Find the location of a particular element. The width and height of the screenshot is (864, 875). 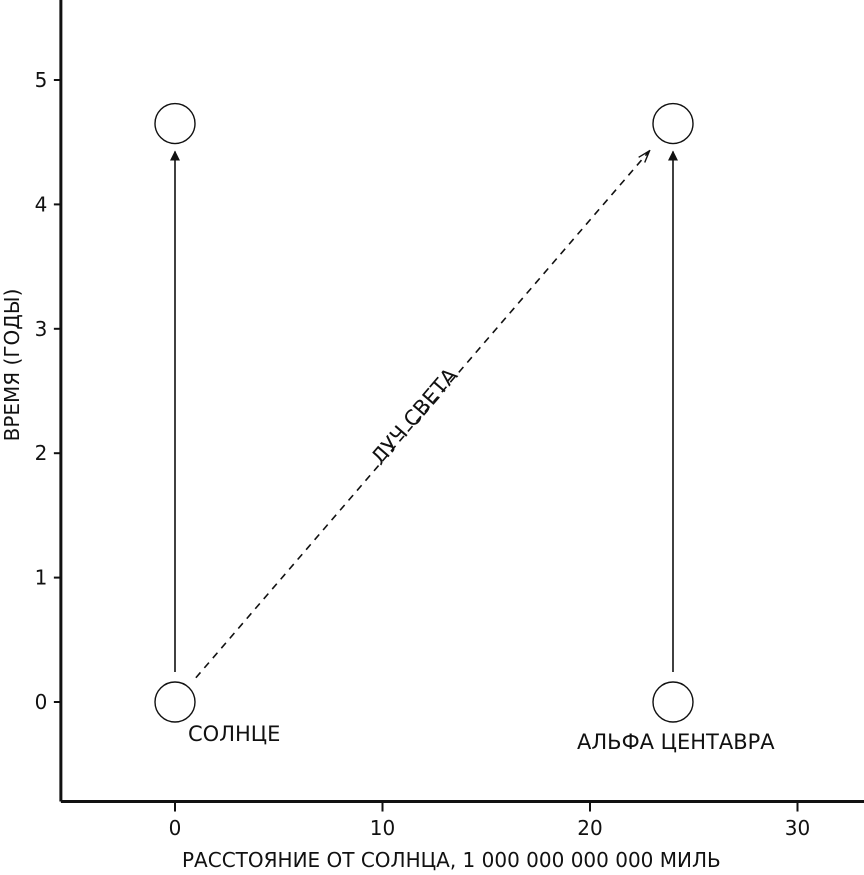

alpha-centauri-label: АЛЬФА ЦЕНТАВРА is located at coordinates (676, 742).